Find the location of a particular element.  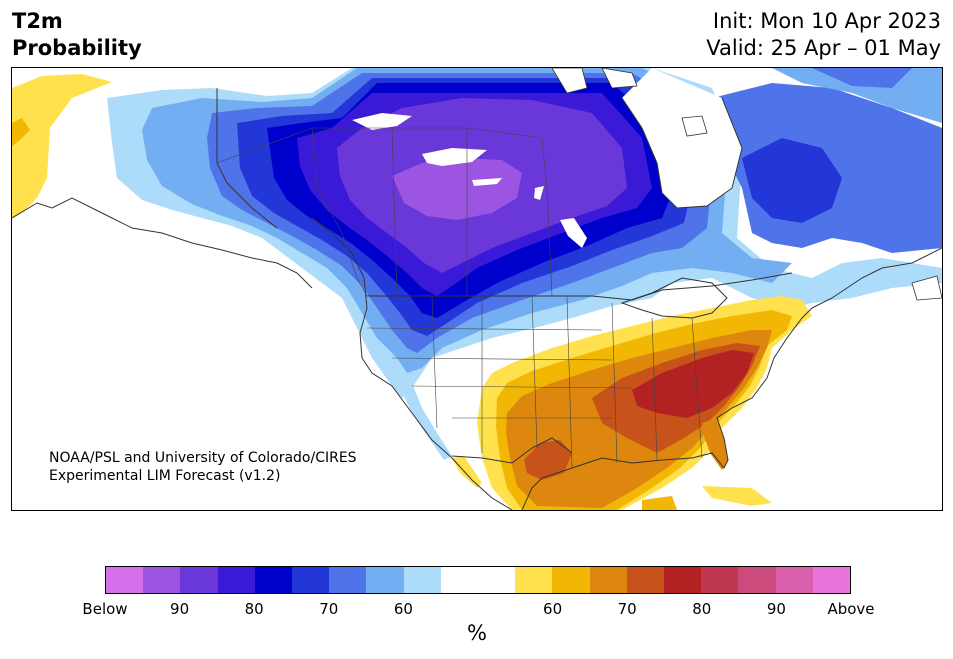

gulf-coast-line is located at coordinates (667, 408).